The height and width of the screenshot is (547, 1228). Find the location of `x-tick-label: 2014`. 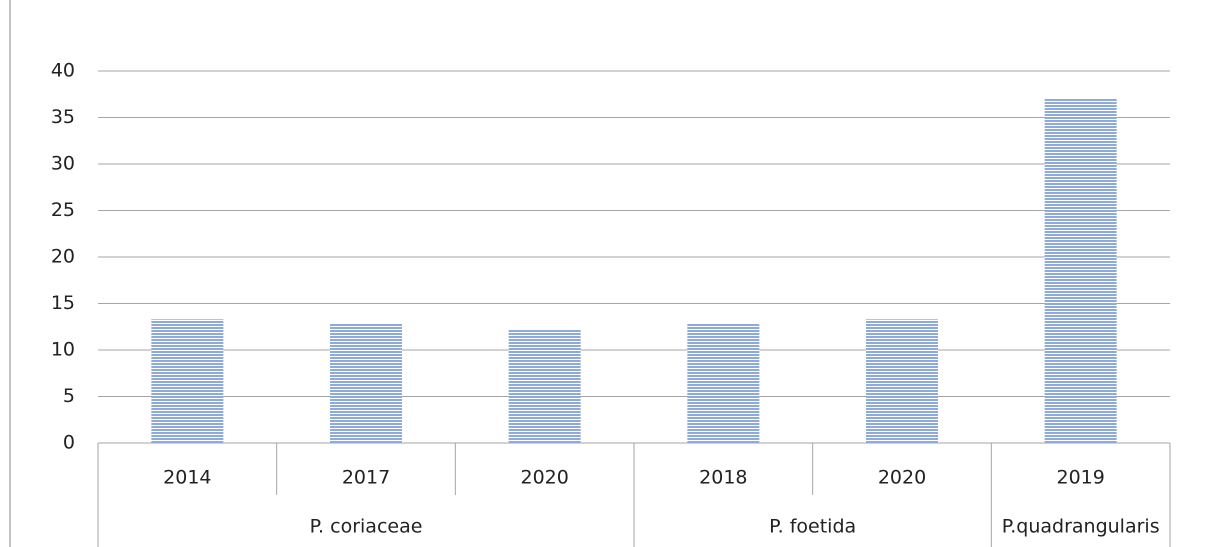

x-tick-label: 2014 is located at coordinates (187, 478).